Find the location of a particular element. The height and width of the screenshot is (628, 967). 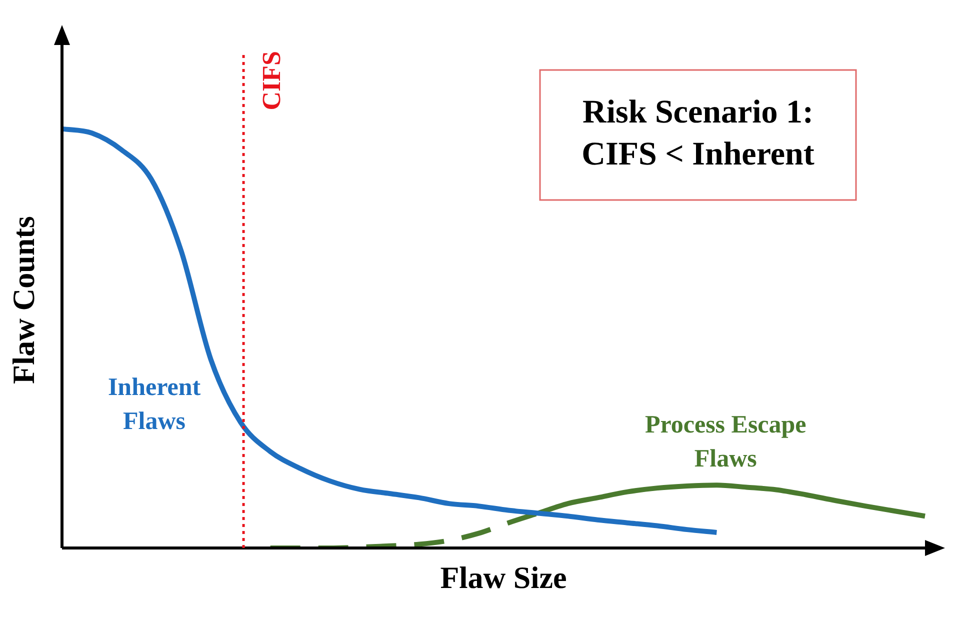

series-label: Inherent Flaws is located at coordinates (155, 404).